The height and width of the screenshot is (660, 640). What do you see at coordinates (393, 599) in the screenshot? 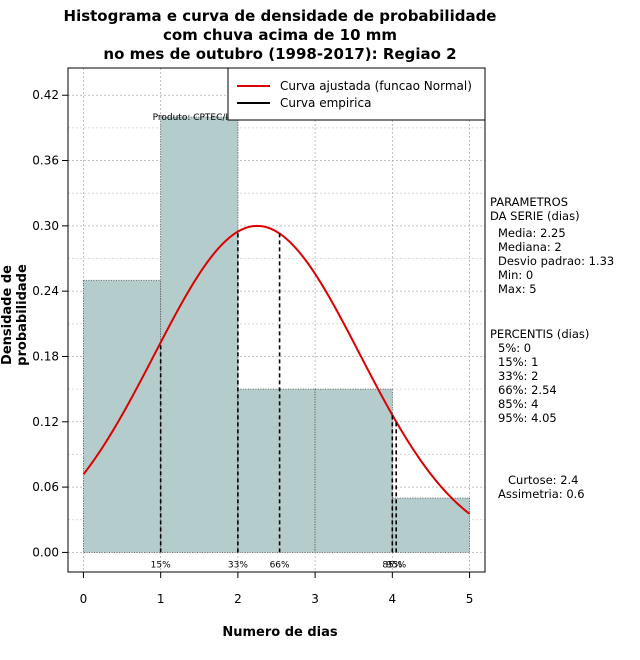
I see `x-tick-label: 4` at bounding box center [393, 599].